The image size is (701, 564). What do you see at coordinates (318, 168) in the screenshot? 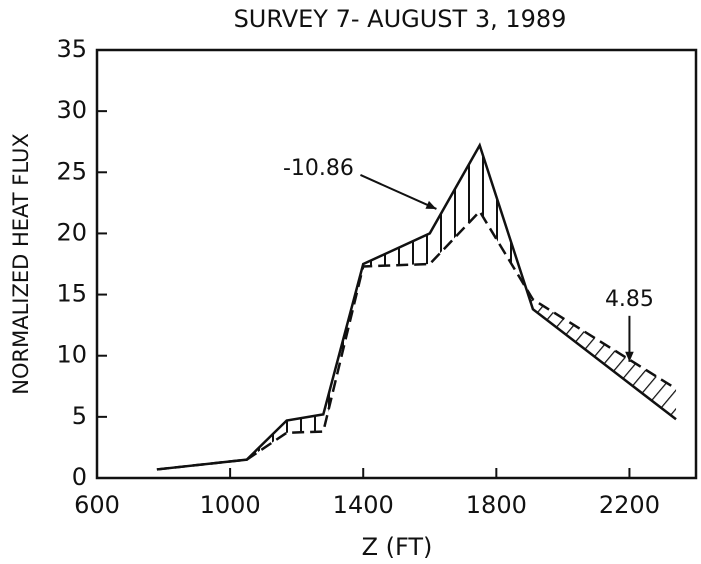
I see `annotation-label: -10.86` at bounding box center [318, 168].